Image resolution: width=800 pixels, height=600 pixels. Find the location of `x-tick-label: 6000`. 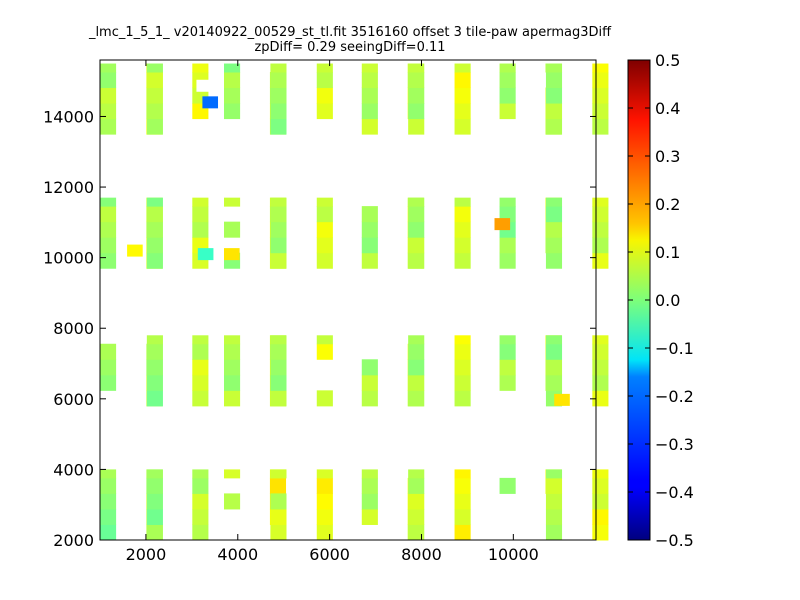

x-tick-label: 6000 is located at coordinates (329, 554).